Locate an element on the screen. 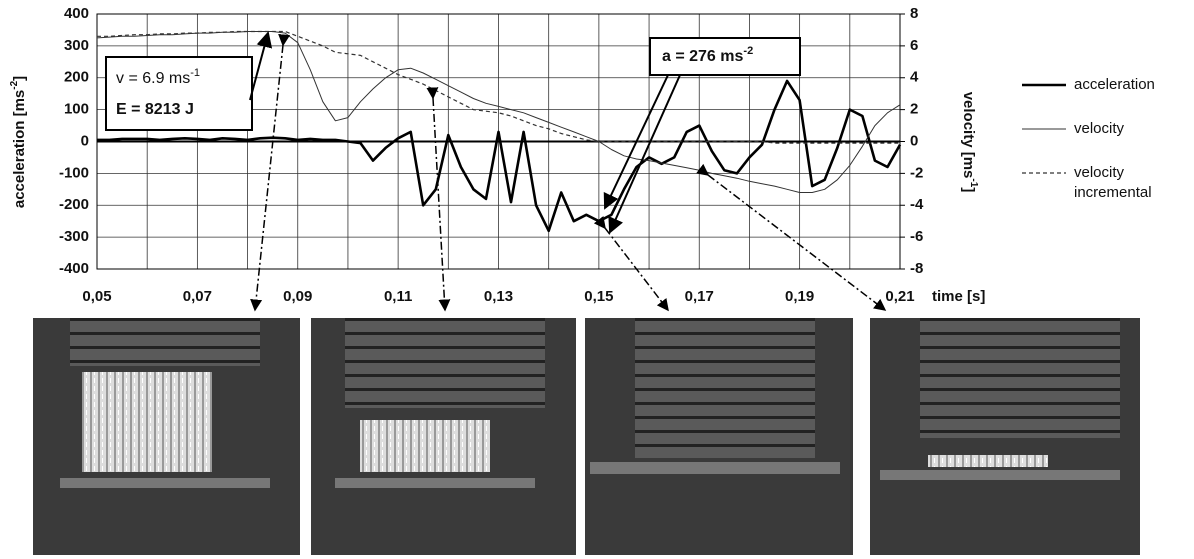 This screenshot has height=559, width=1194. legend-label-line: incremental is located at coordinates (1113, 192).